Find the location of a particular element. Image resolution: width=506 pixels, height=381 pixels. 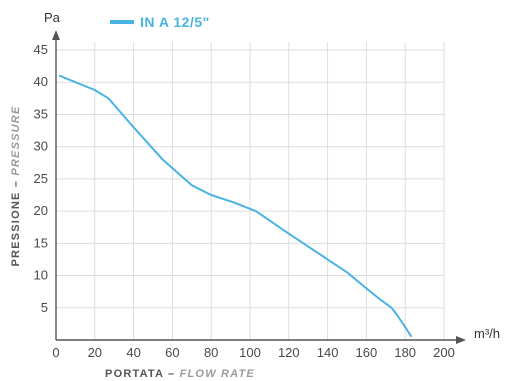

x-tick-label: 180 is located at coordinates (405, 352).